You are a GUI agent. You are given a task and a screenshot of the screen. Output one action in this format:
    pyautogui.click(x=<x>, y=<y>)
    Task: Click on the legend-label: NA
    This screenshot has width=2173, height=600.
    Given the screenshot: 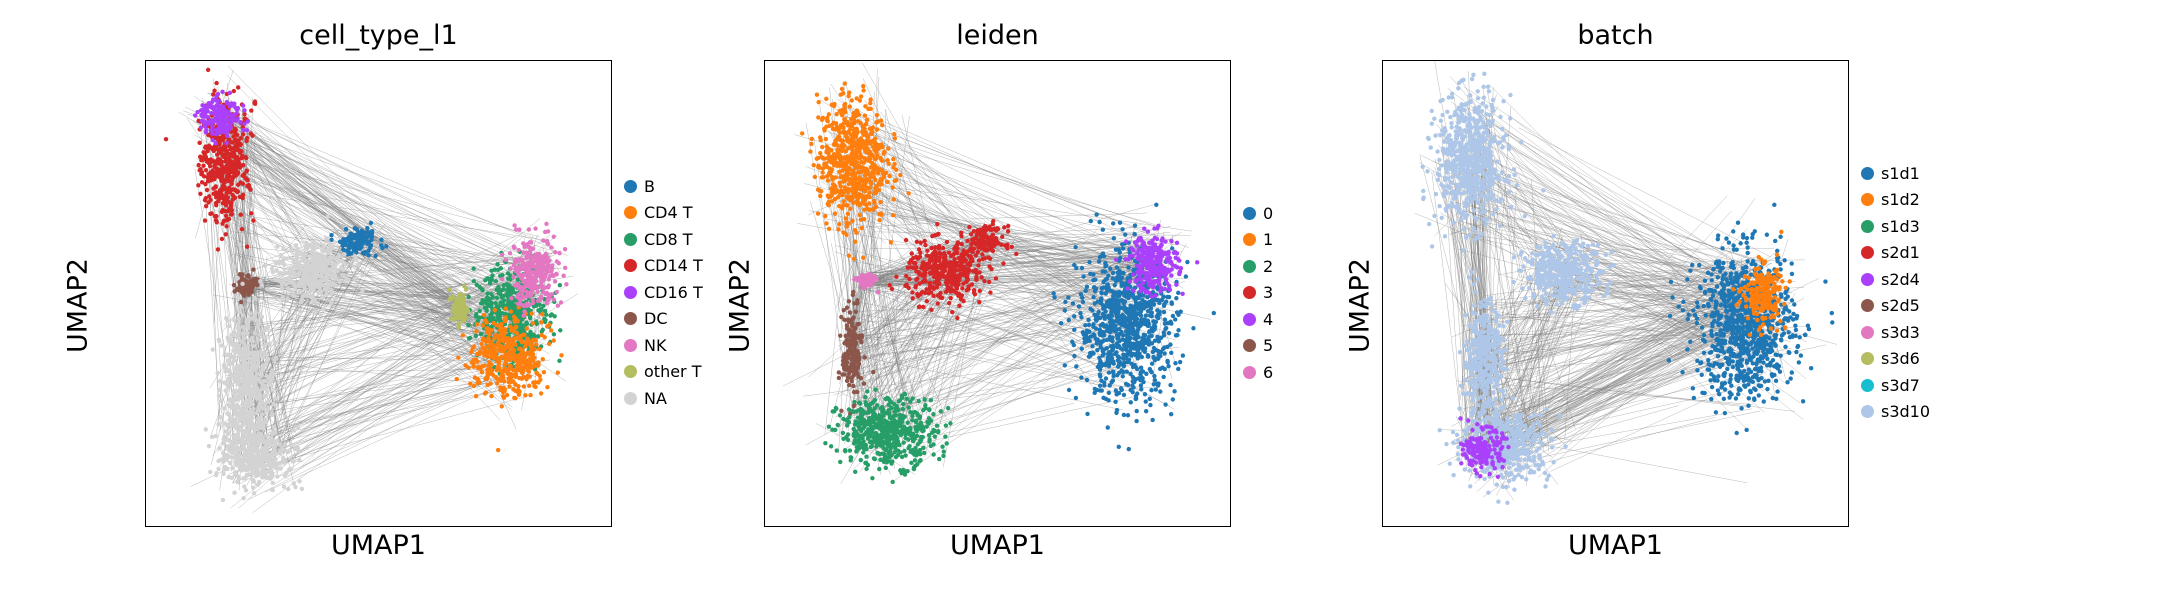 What is the action you would take?
    pyautogui.click(x=655, y=398)
    